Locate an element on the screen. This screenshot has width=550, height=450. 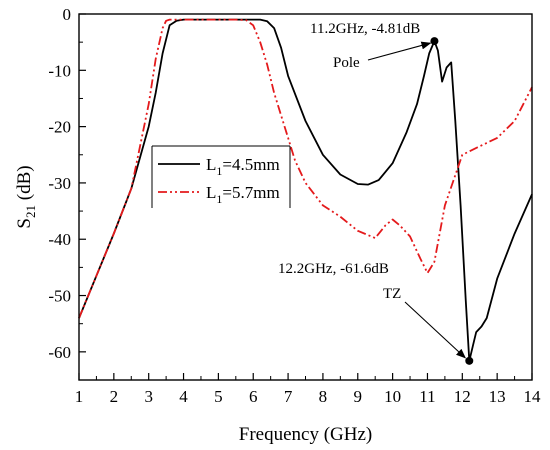
pole-label: Pole is located at coordinates (346, 63).